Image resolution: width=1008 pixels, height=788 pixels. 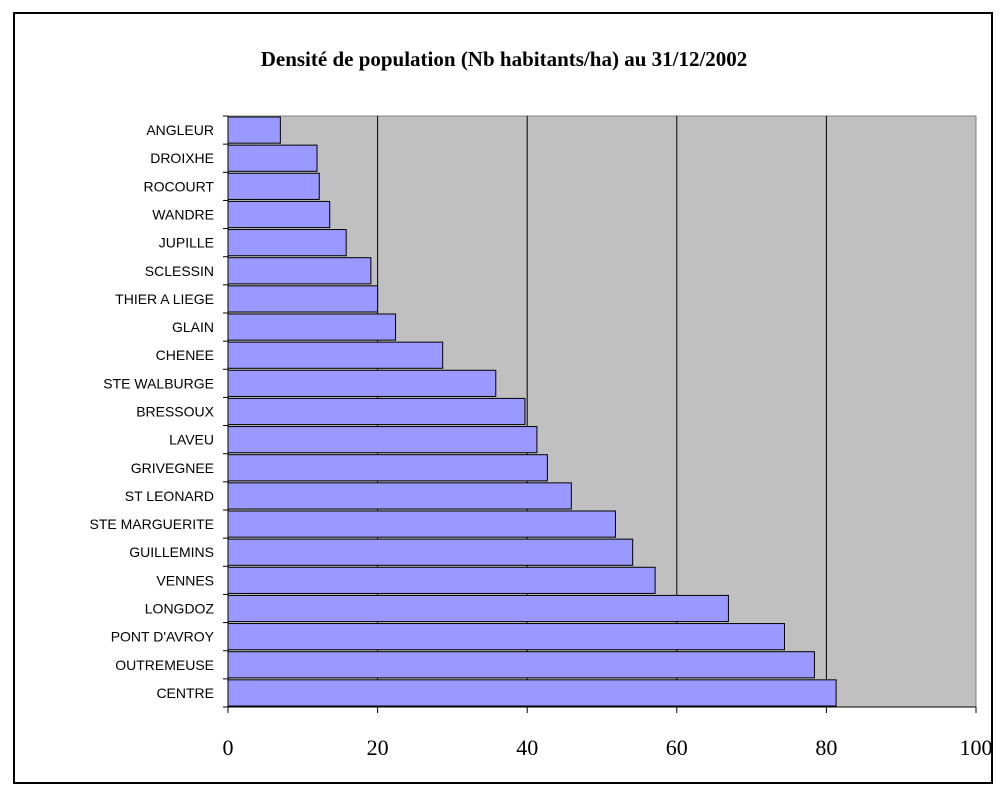 What do you see at coordinates (163, 637) in the screenshot?
I see `category-label: PONT D'AVROY` at bounding box center [163, 637].